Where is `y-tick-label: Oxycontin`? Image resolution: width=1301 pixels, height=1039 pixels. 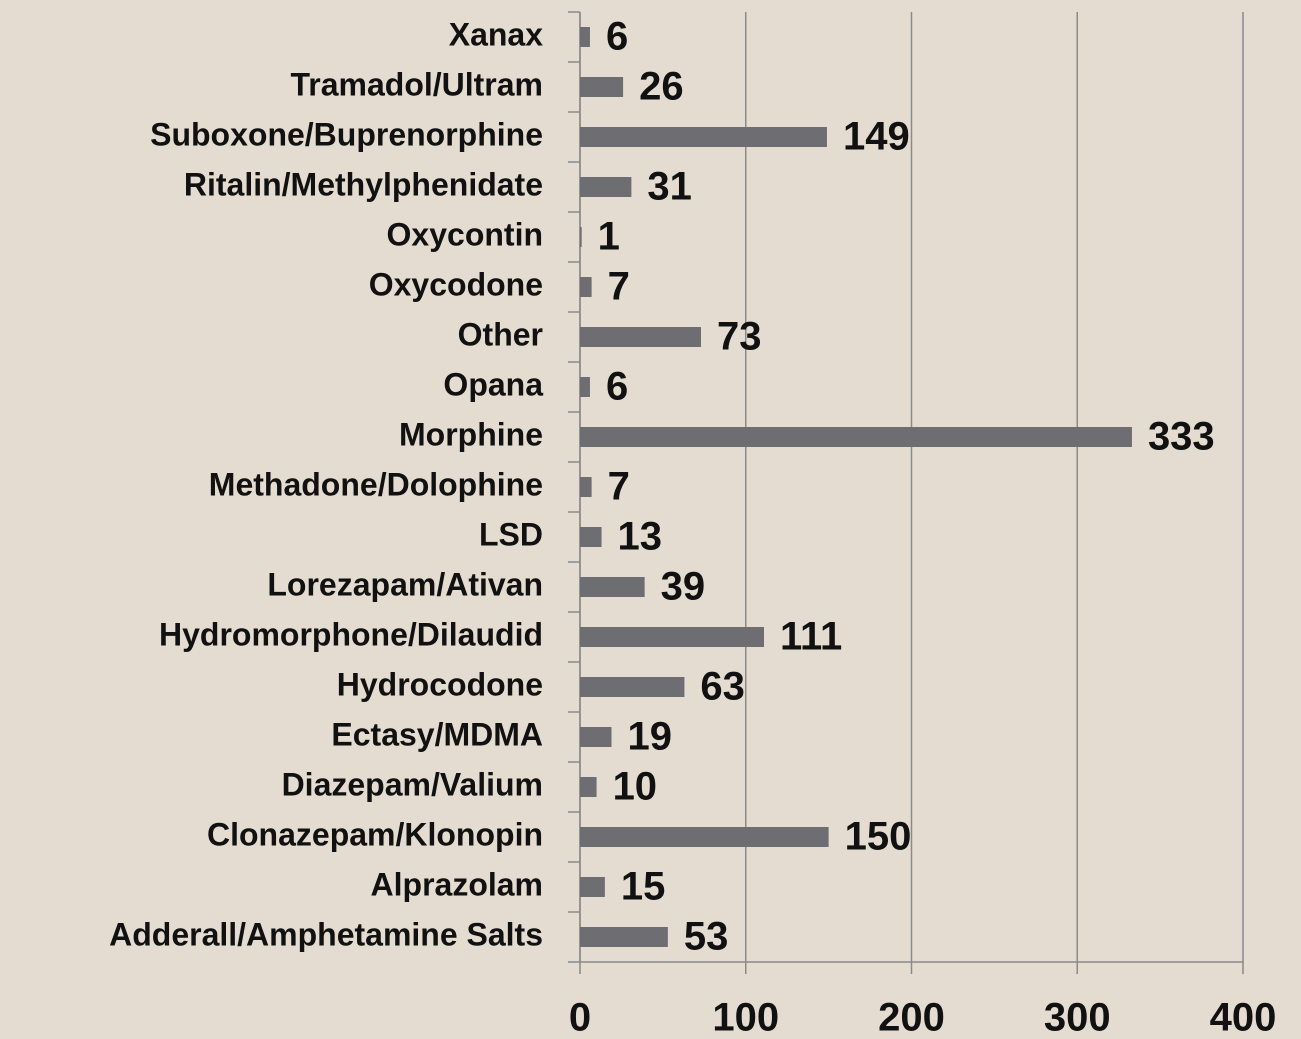 y-tick-label: Oxycontin is located at coordinates (465, 234).